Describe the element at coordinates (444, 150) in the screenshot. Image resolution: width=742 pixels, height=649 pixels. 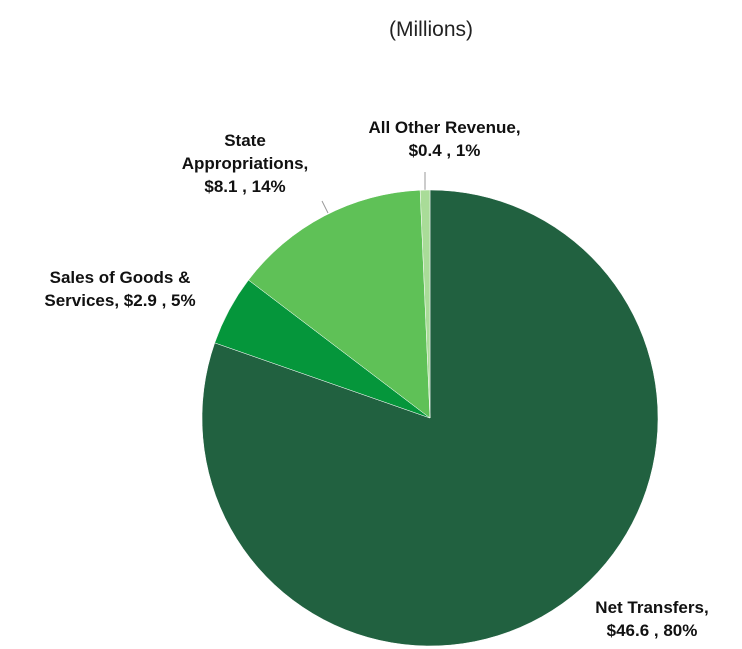
I see `value-label: $0.4 , 1%` at that location.